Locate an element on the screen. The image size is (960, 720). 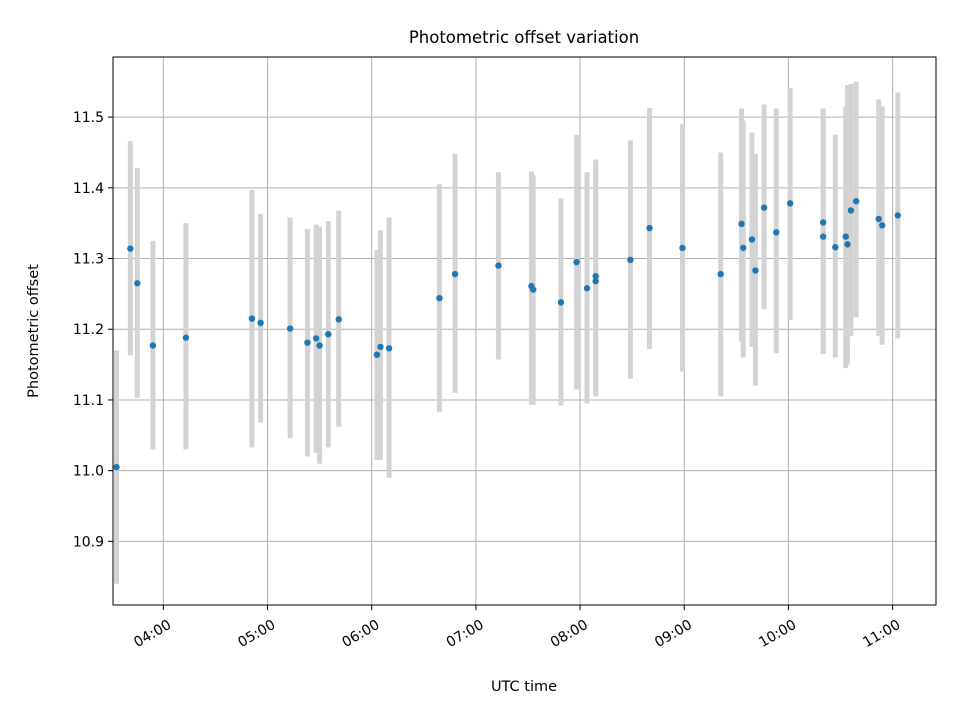
x-tick-label: 07:00 is located at coordinates (465, 634).